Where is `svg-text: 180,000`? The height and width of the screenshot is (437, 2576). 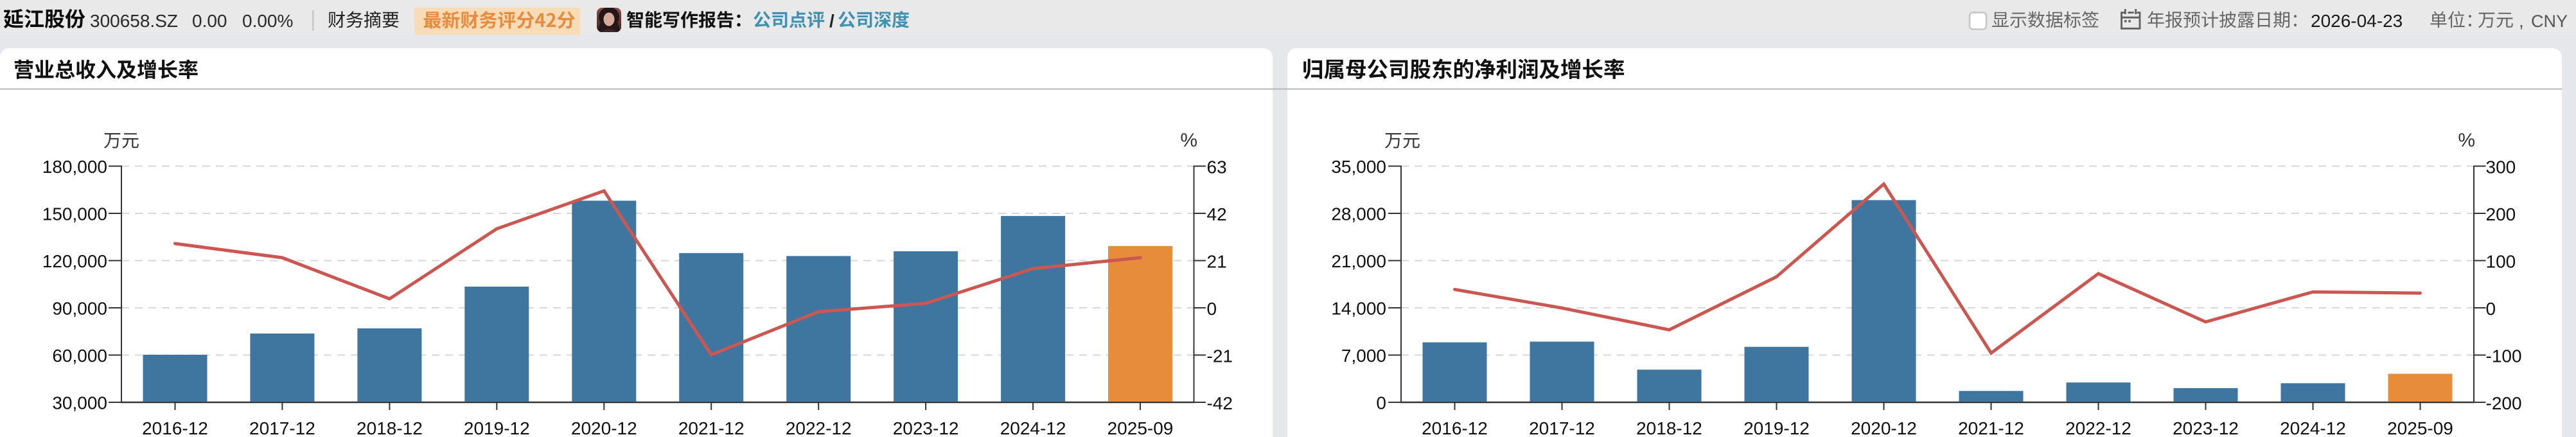
svg-text: 180,000 is located at coordinates (74, 167).